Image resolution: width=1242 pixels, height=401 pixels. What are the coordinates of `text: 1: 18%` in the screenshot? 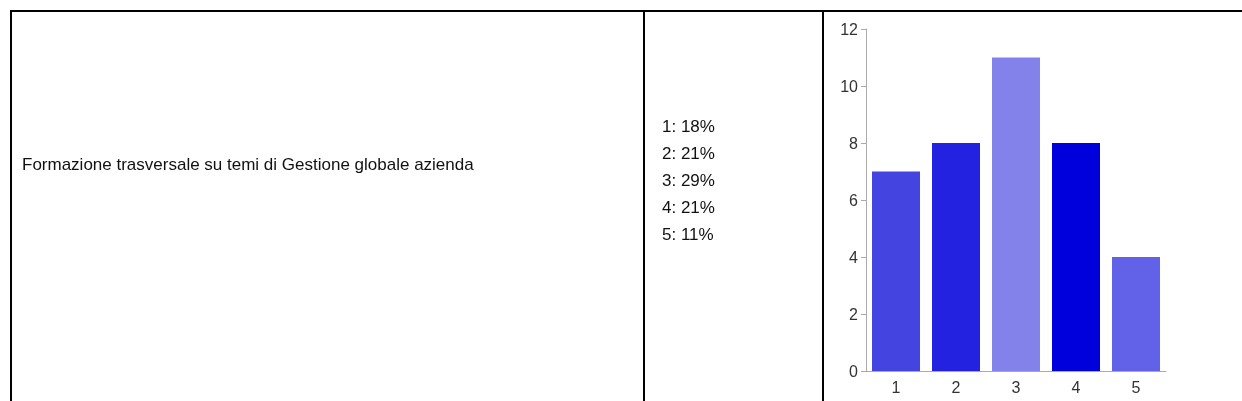 It's located at (688, 127).